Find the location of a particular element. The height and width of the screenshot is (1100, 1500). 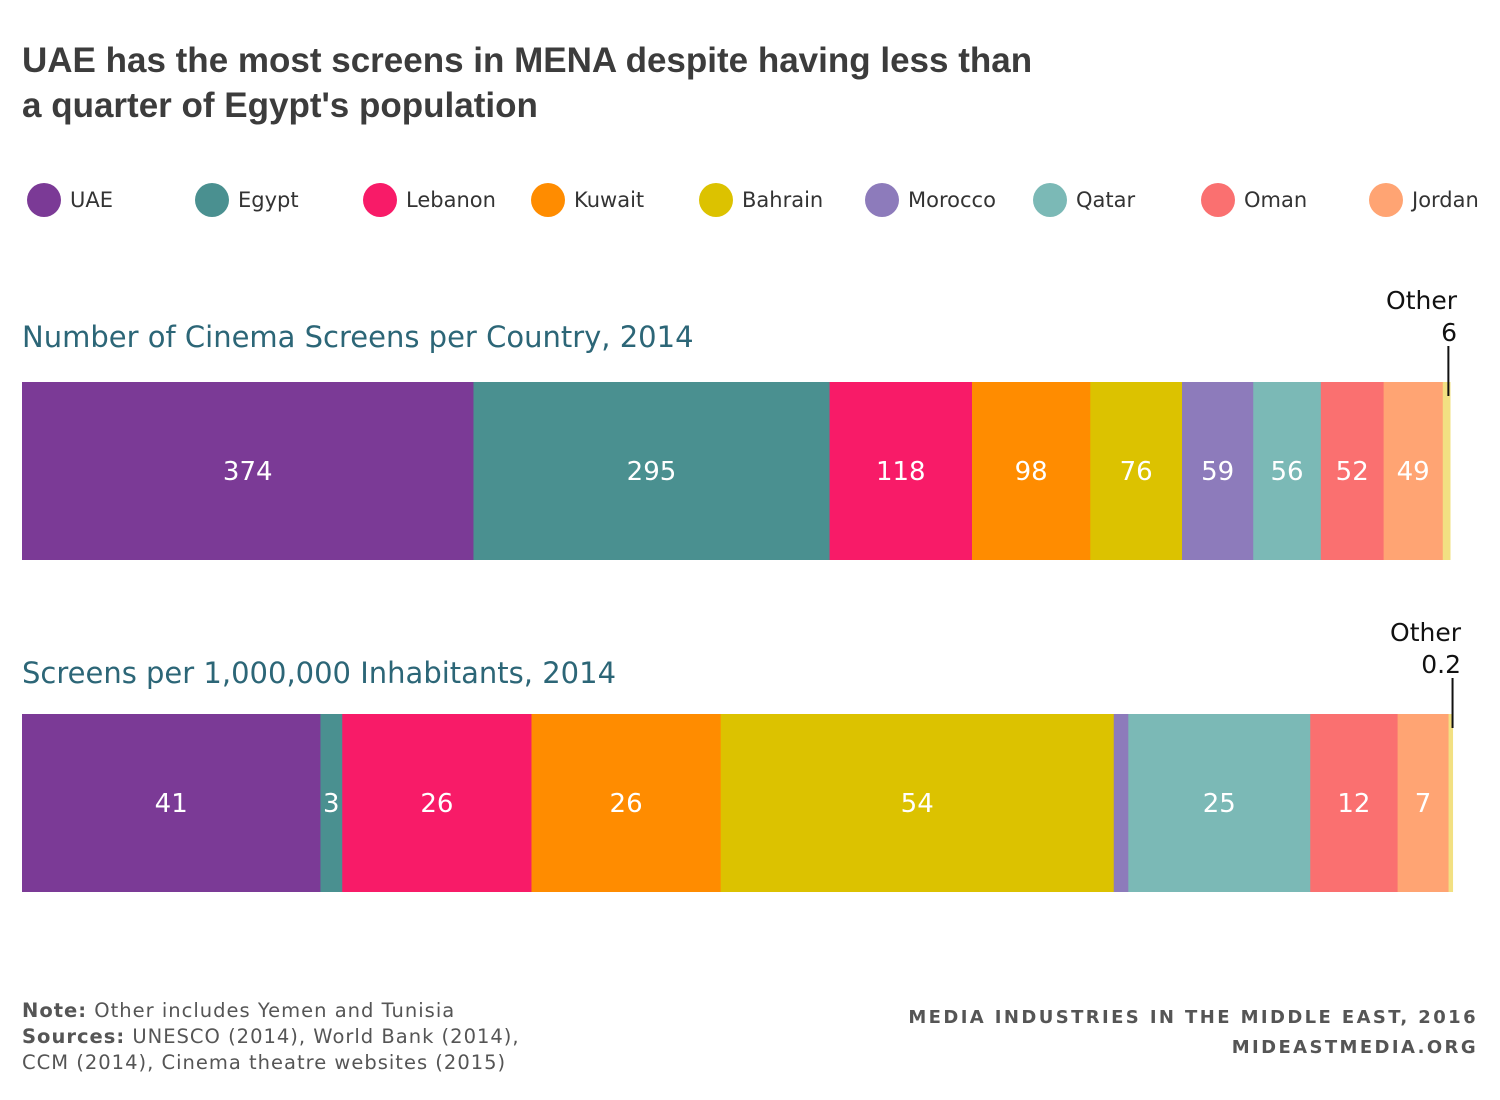

chart1-other-name: Other is located at coordinates (1422, 300).